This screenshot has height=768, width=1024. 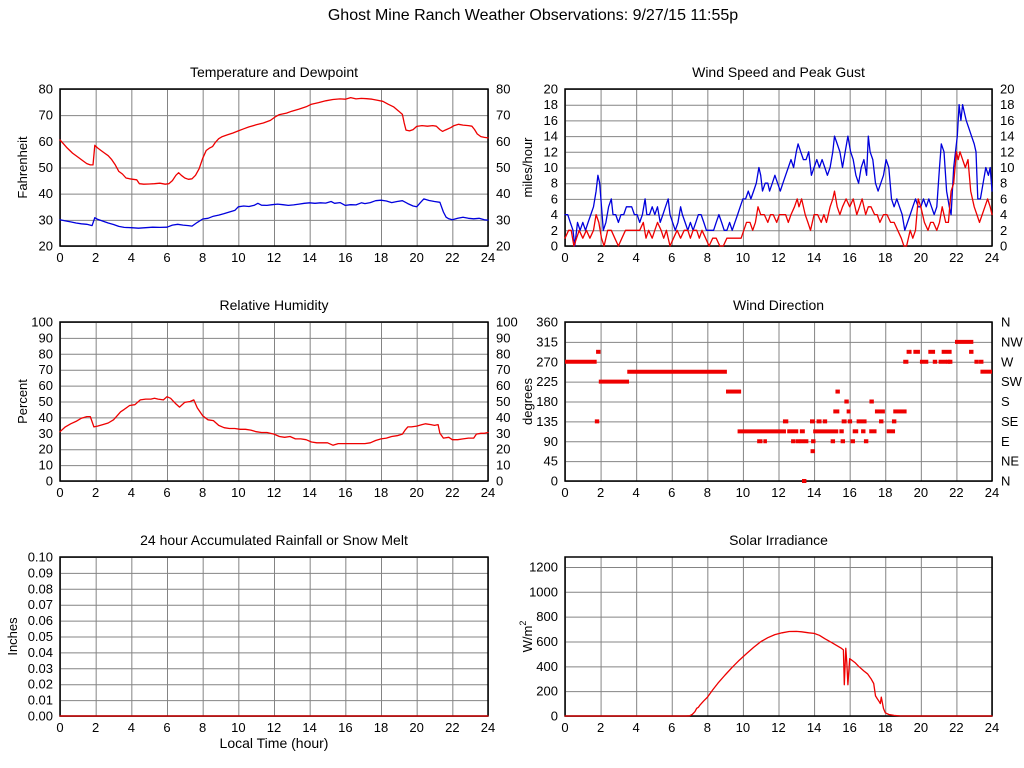 I want to click on compass-label: N, so click(x=1005, y=322).